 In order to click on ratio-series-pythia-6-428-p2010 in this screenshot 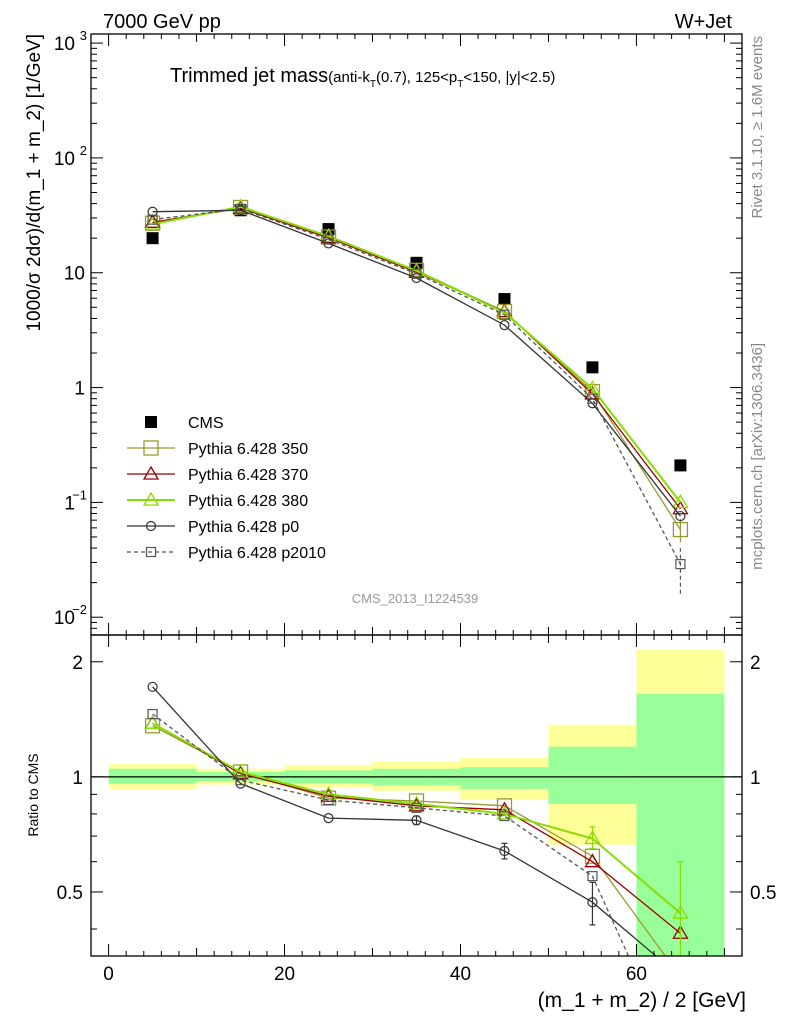, I will do `click(388, 832)`.